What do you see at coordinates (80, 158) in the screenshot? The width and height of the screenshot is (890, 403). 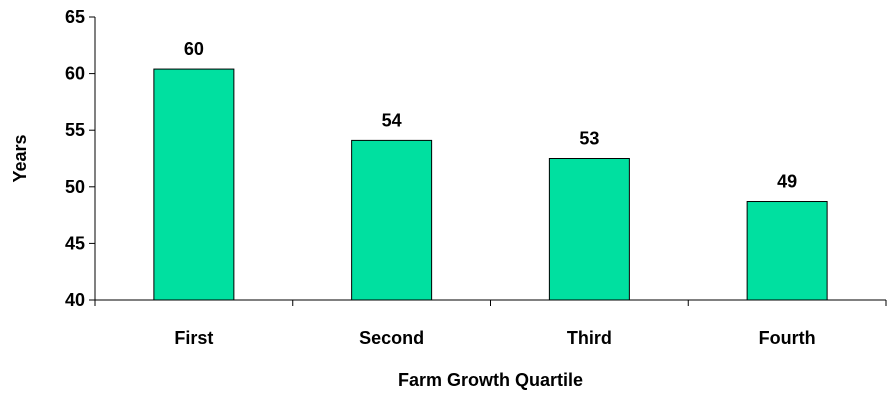 I see `y-axis-ticks: 40 45 50 55 60 65` at bounding box center [80, 158].